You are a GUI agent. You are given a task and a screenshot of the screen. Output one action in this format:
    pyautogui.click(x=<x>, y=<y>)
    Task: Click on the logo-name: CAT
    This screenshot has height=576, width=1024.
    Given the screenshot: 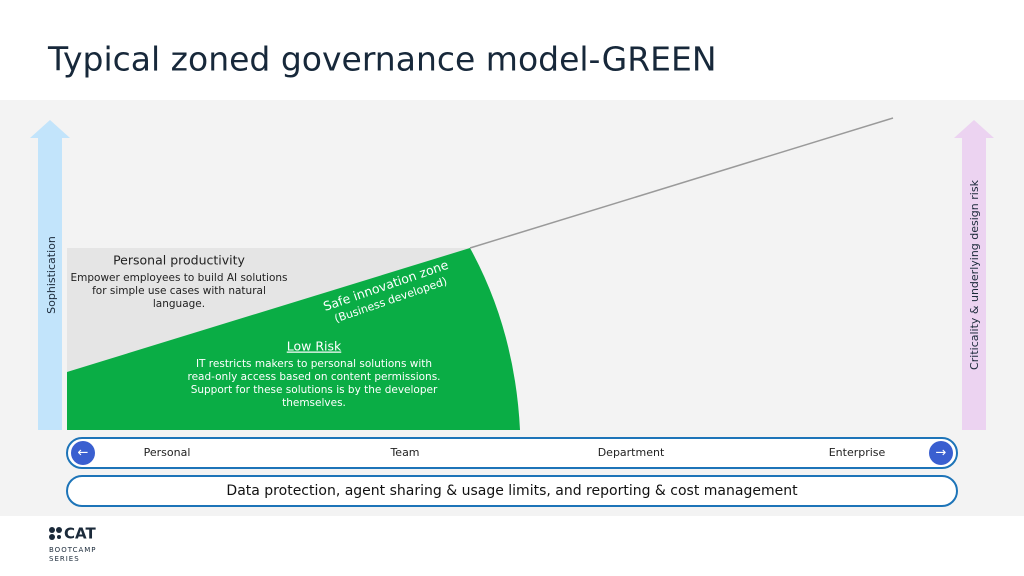 What is the action you would take?
    pyautogui.click(x=80, y=534)
    